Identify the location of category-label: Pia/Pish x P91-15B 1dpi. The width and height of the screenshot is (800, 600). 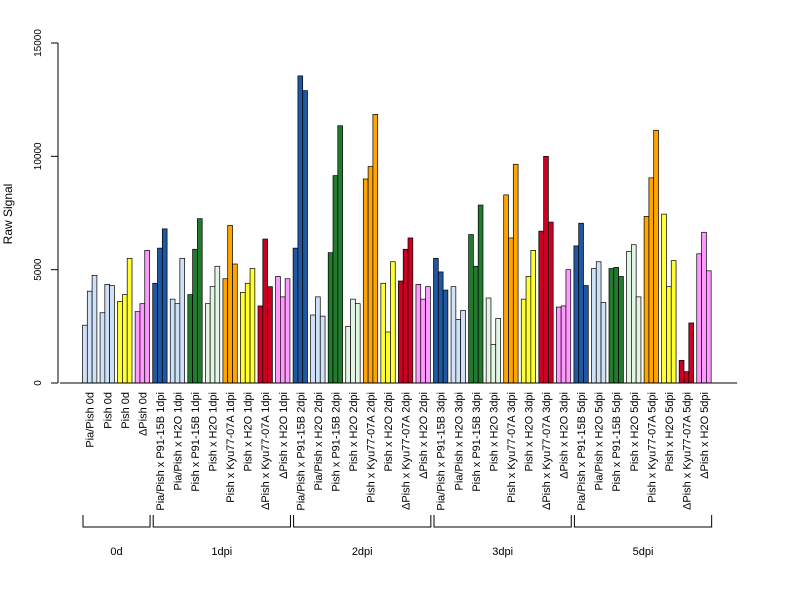
(161, 451).